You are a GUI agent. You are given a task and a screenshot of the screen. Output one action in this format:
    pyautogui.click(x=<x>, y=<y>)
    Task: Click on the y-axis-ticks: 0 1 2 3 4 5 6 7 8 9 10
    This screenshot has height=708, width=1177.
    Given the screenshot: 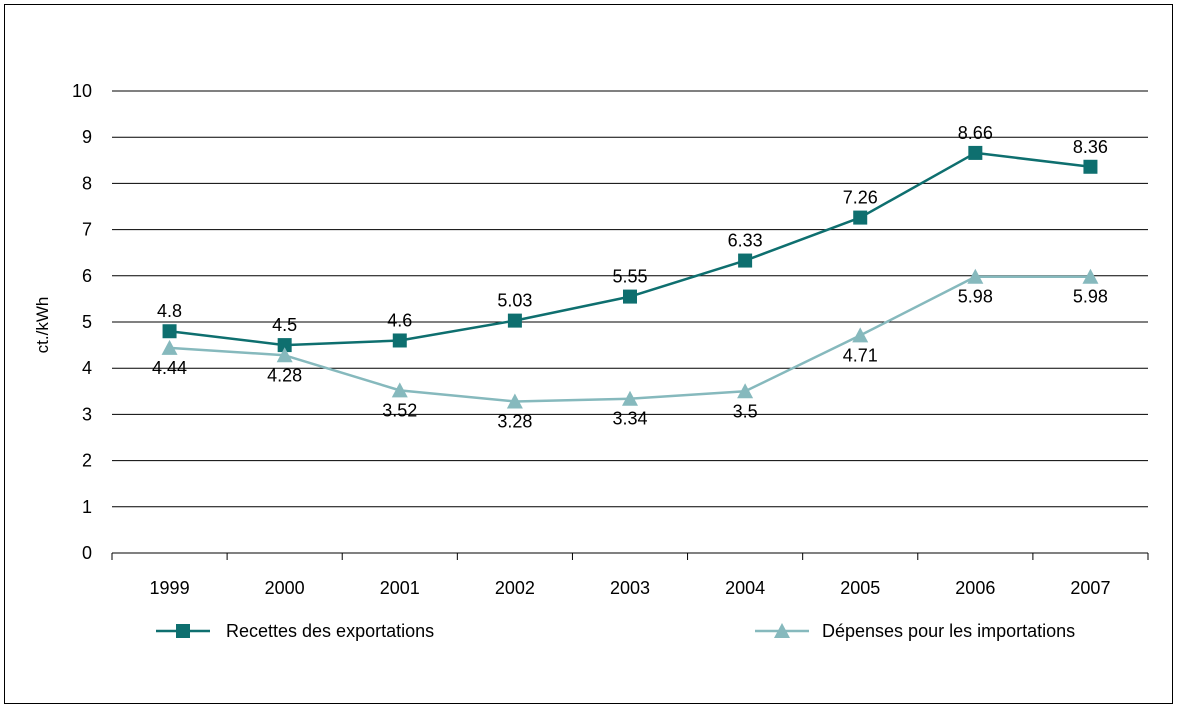 What is the action you would take?
    pyautogui.click(x=82, y=322)
    